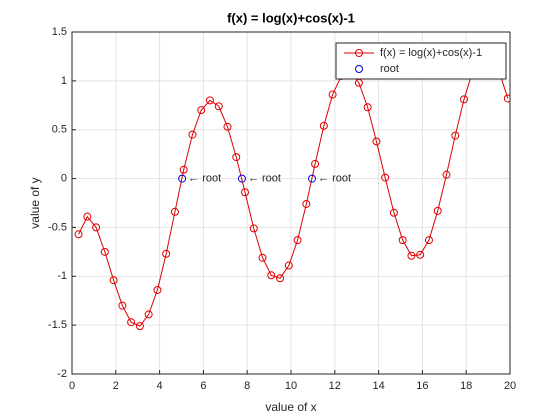 The height and width of the screenshot is (420, 560). What do you see at coordinates (421, 61) in the screenshot?
I see `legend-box` at bounding box center [421, 61].